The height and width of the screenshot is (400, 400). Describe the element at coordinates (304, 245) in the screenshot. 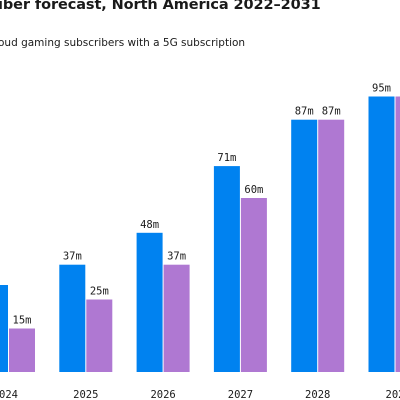

I see `bar-series1-2028` at that location.